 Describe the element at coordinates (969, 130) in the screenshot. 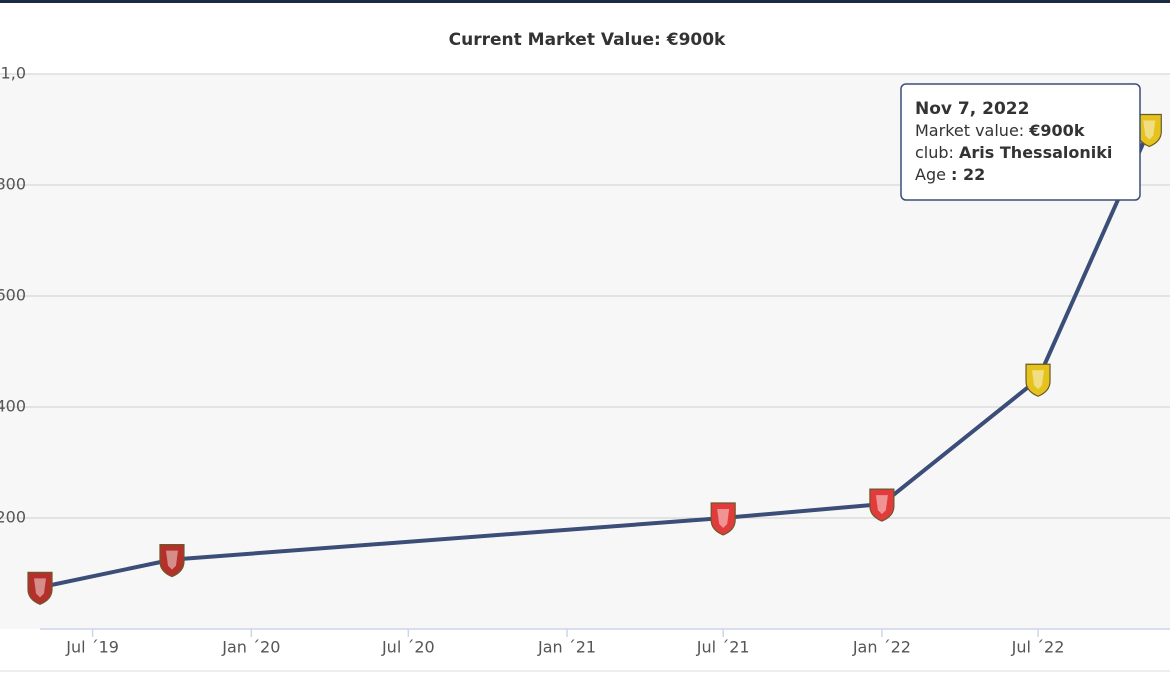

I see `tooltip-label: Market value:` at that location.